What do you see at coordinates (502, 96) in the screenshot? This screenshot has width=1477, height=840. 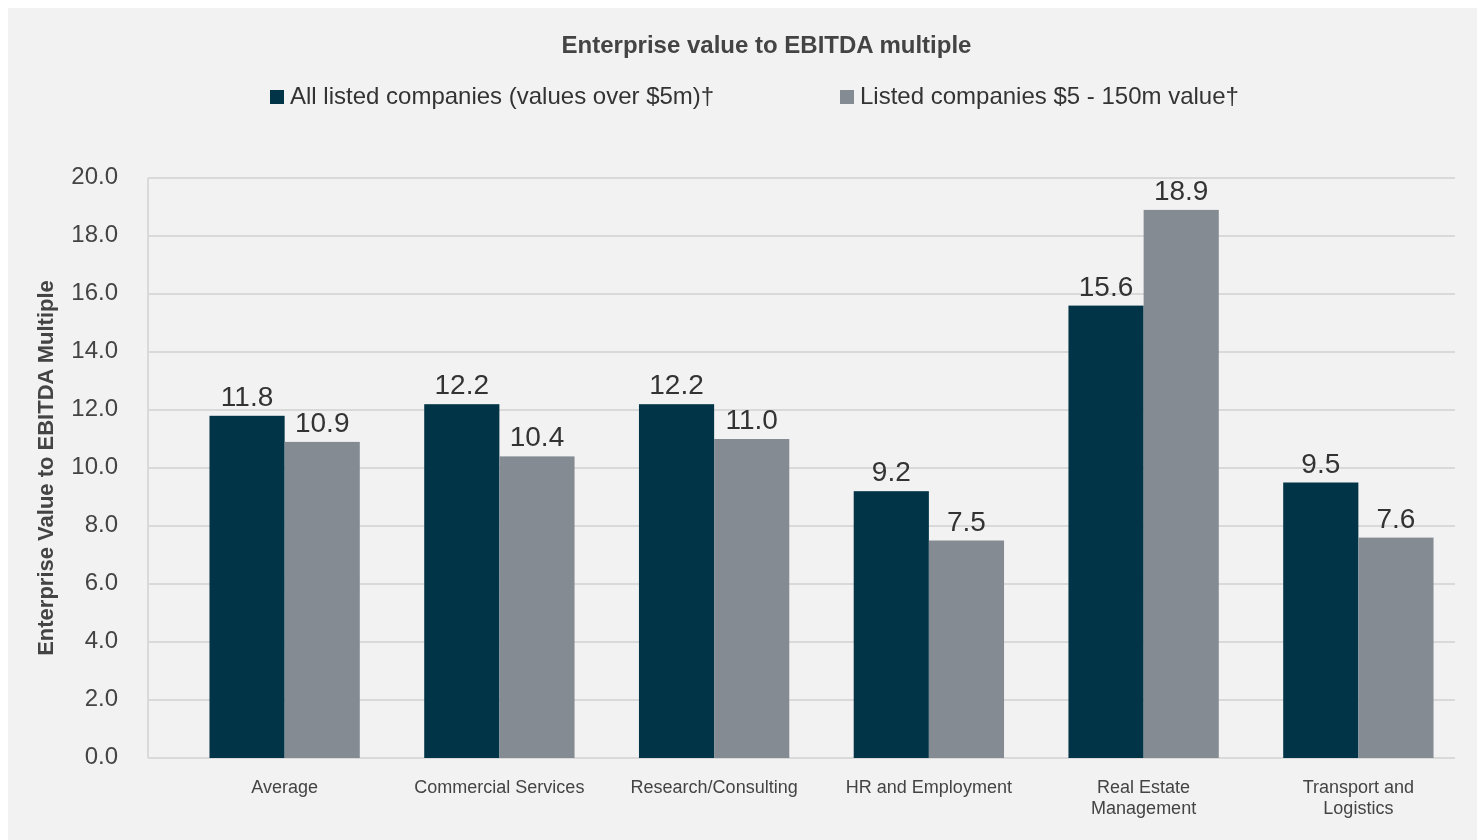 I see `legend-label: All listed companies (values over $5m)†` at bounding box center [502, 96].